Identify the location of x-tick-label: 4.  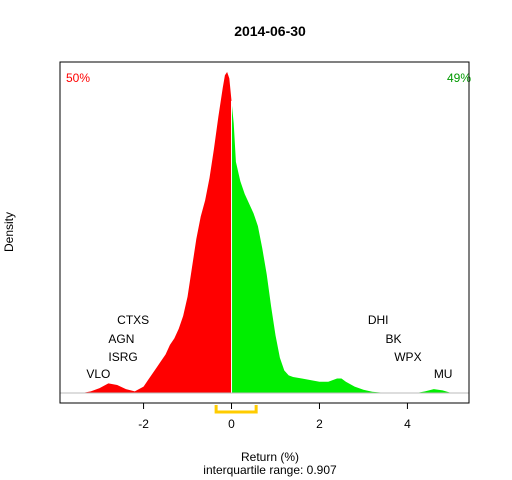
(407, 424).